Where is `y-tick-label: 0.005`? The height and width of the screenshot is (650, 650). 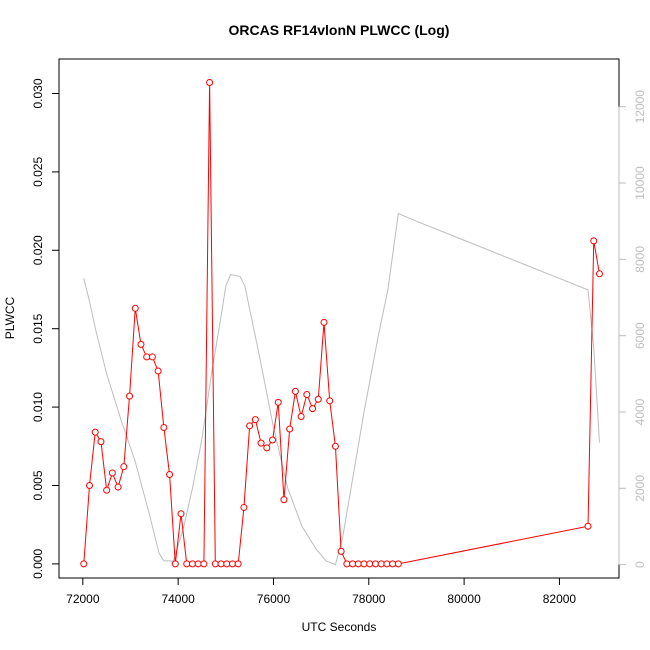 y-tick-label: 0.005 is located at coordinates (38, 485).